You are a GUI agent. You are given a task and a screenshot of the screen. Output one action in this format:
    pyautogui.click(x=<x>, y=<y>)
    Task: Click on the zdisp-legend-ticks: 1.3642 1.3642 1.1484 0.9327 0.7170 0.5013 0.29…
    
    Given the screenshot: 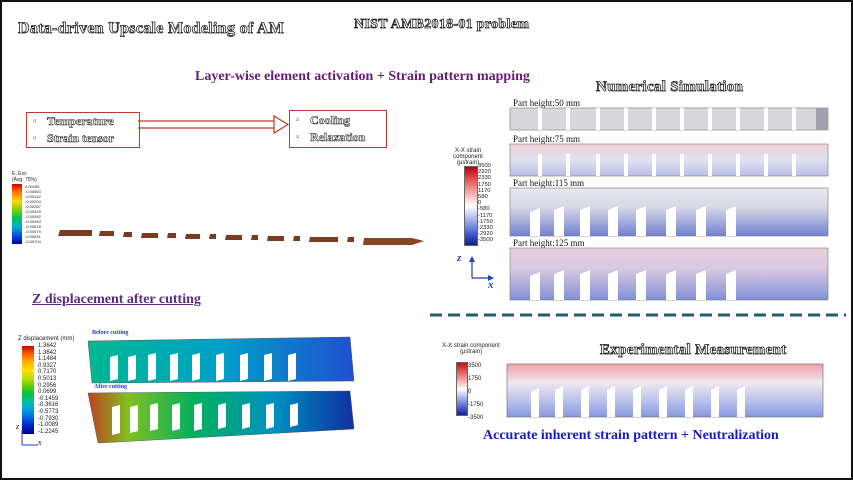 What is the action you would take?
    pyautogui.click(x=48, y=389)
    